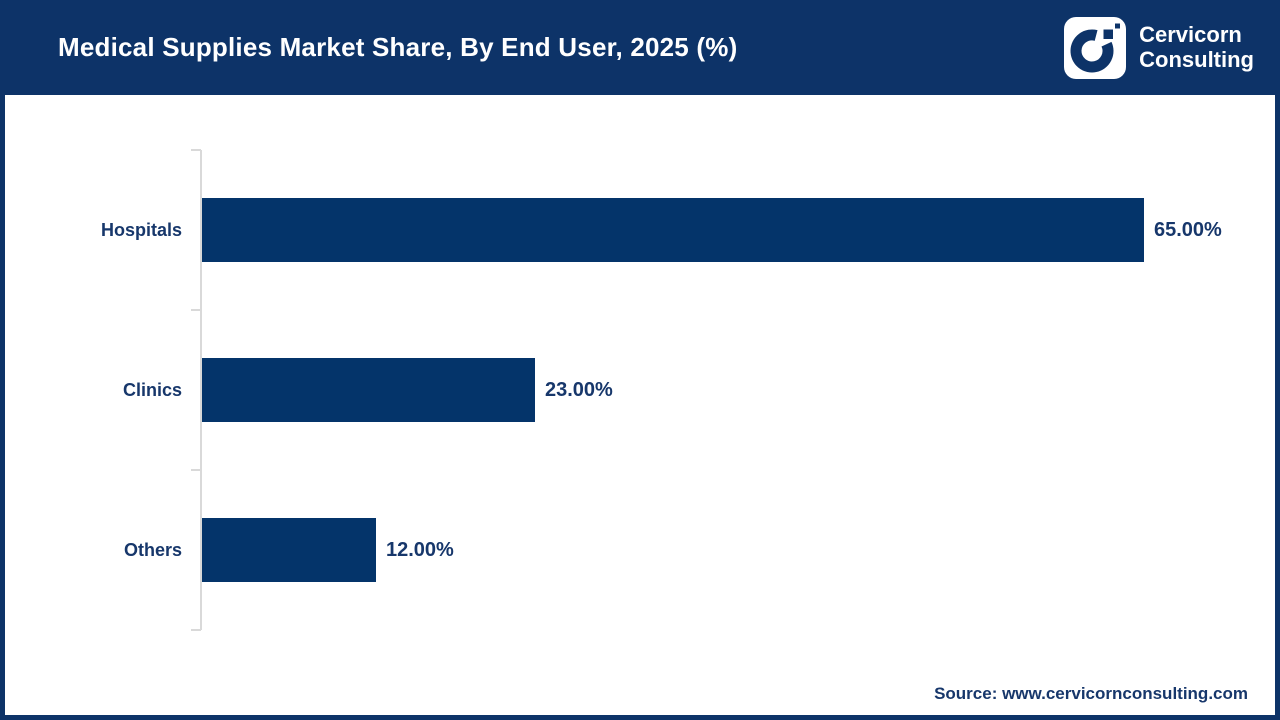  I want to click on c-mark-icon, so click(1095, 47).